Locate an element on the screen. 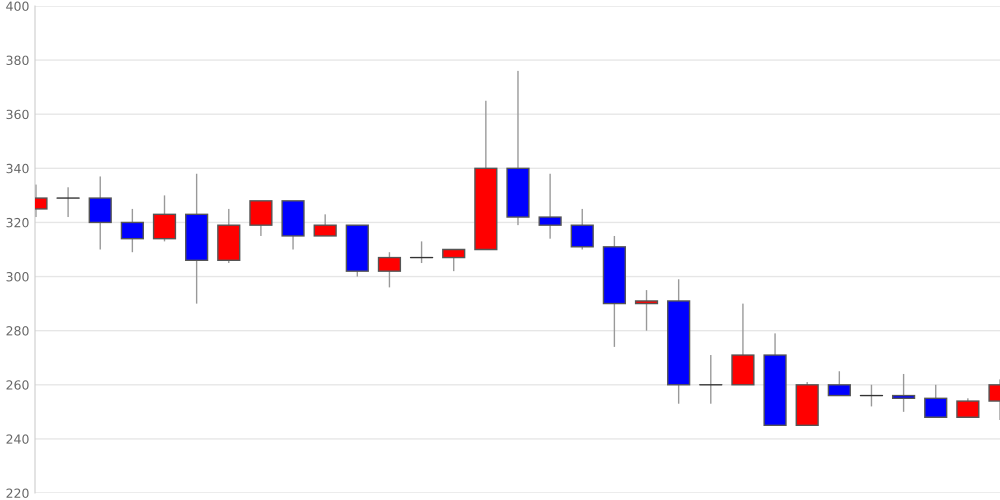  y-tick-label: 220 is located at coordinates (17, 493).